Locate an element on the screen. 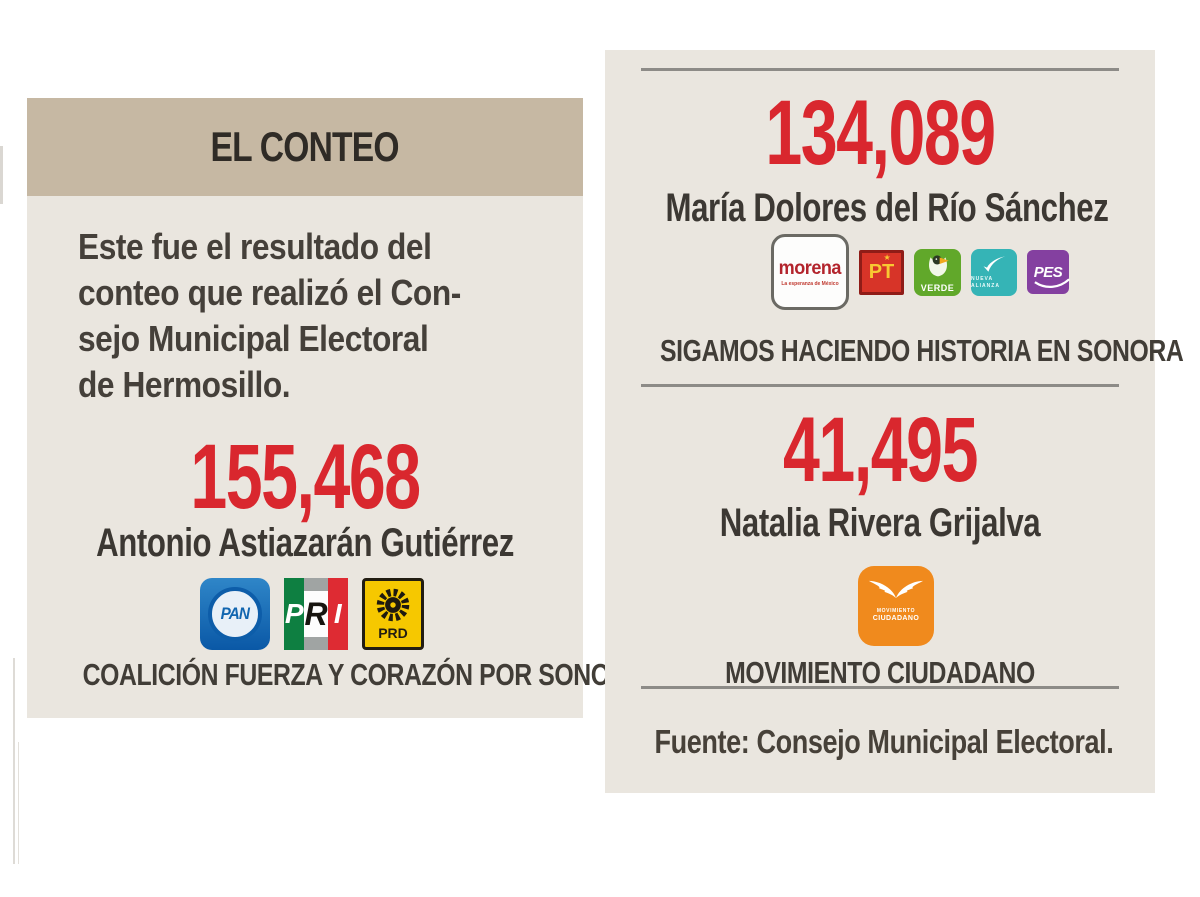 The width and height of the screenshot is (1200, 897). intro-line: sejo Municipal Electoral is located at coordinates (253, 338).